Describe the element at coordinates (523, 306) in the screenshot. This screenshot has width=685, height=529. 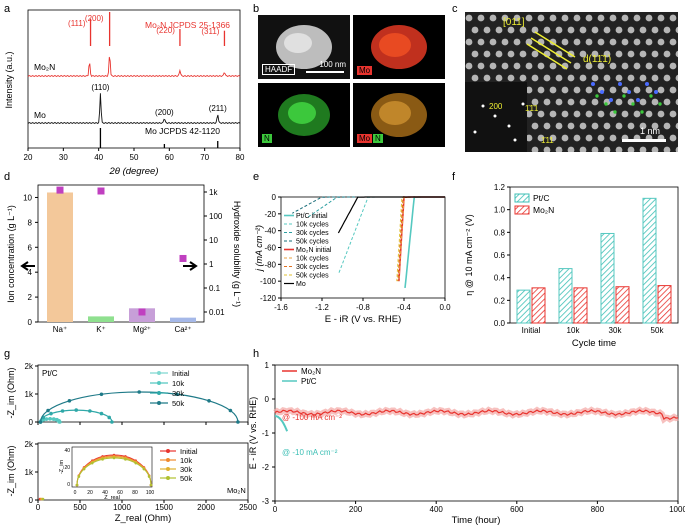
I see `bar-ptc` at that location.